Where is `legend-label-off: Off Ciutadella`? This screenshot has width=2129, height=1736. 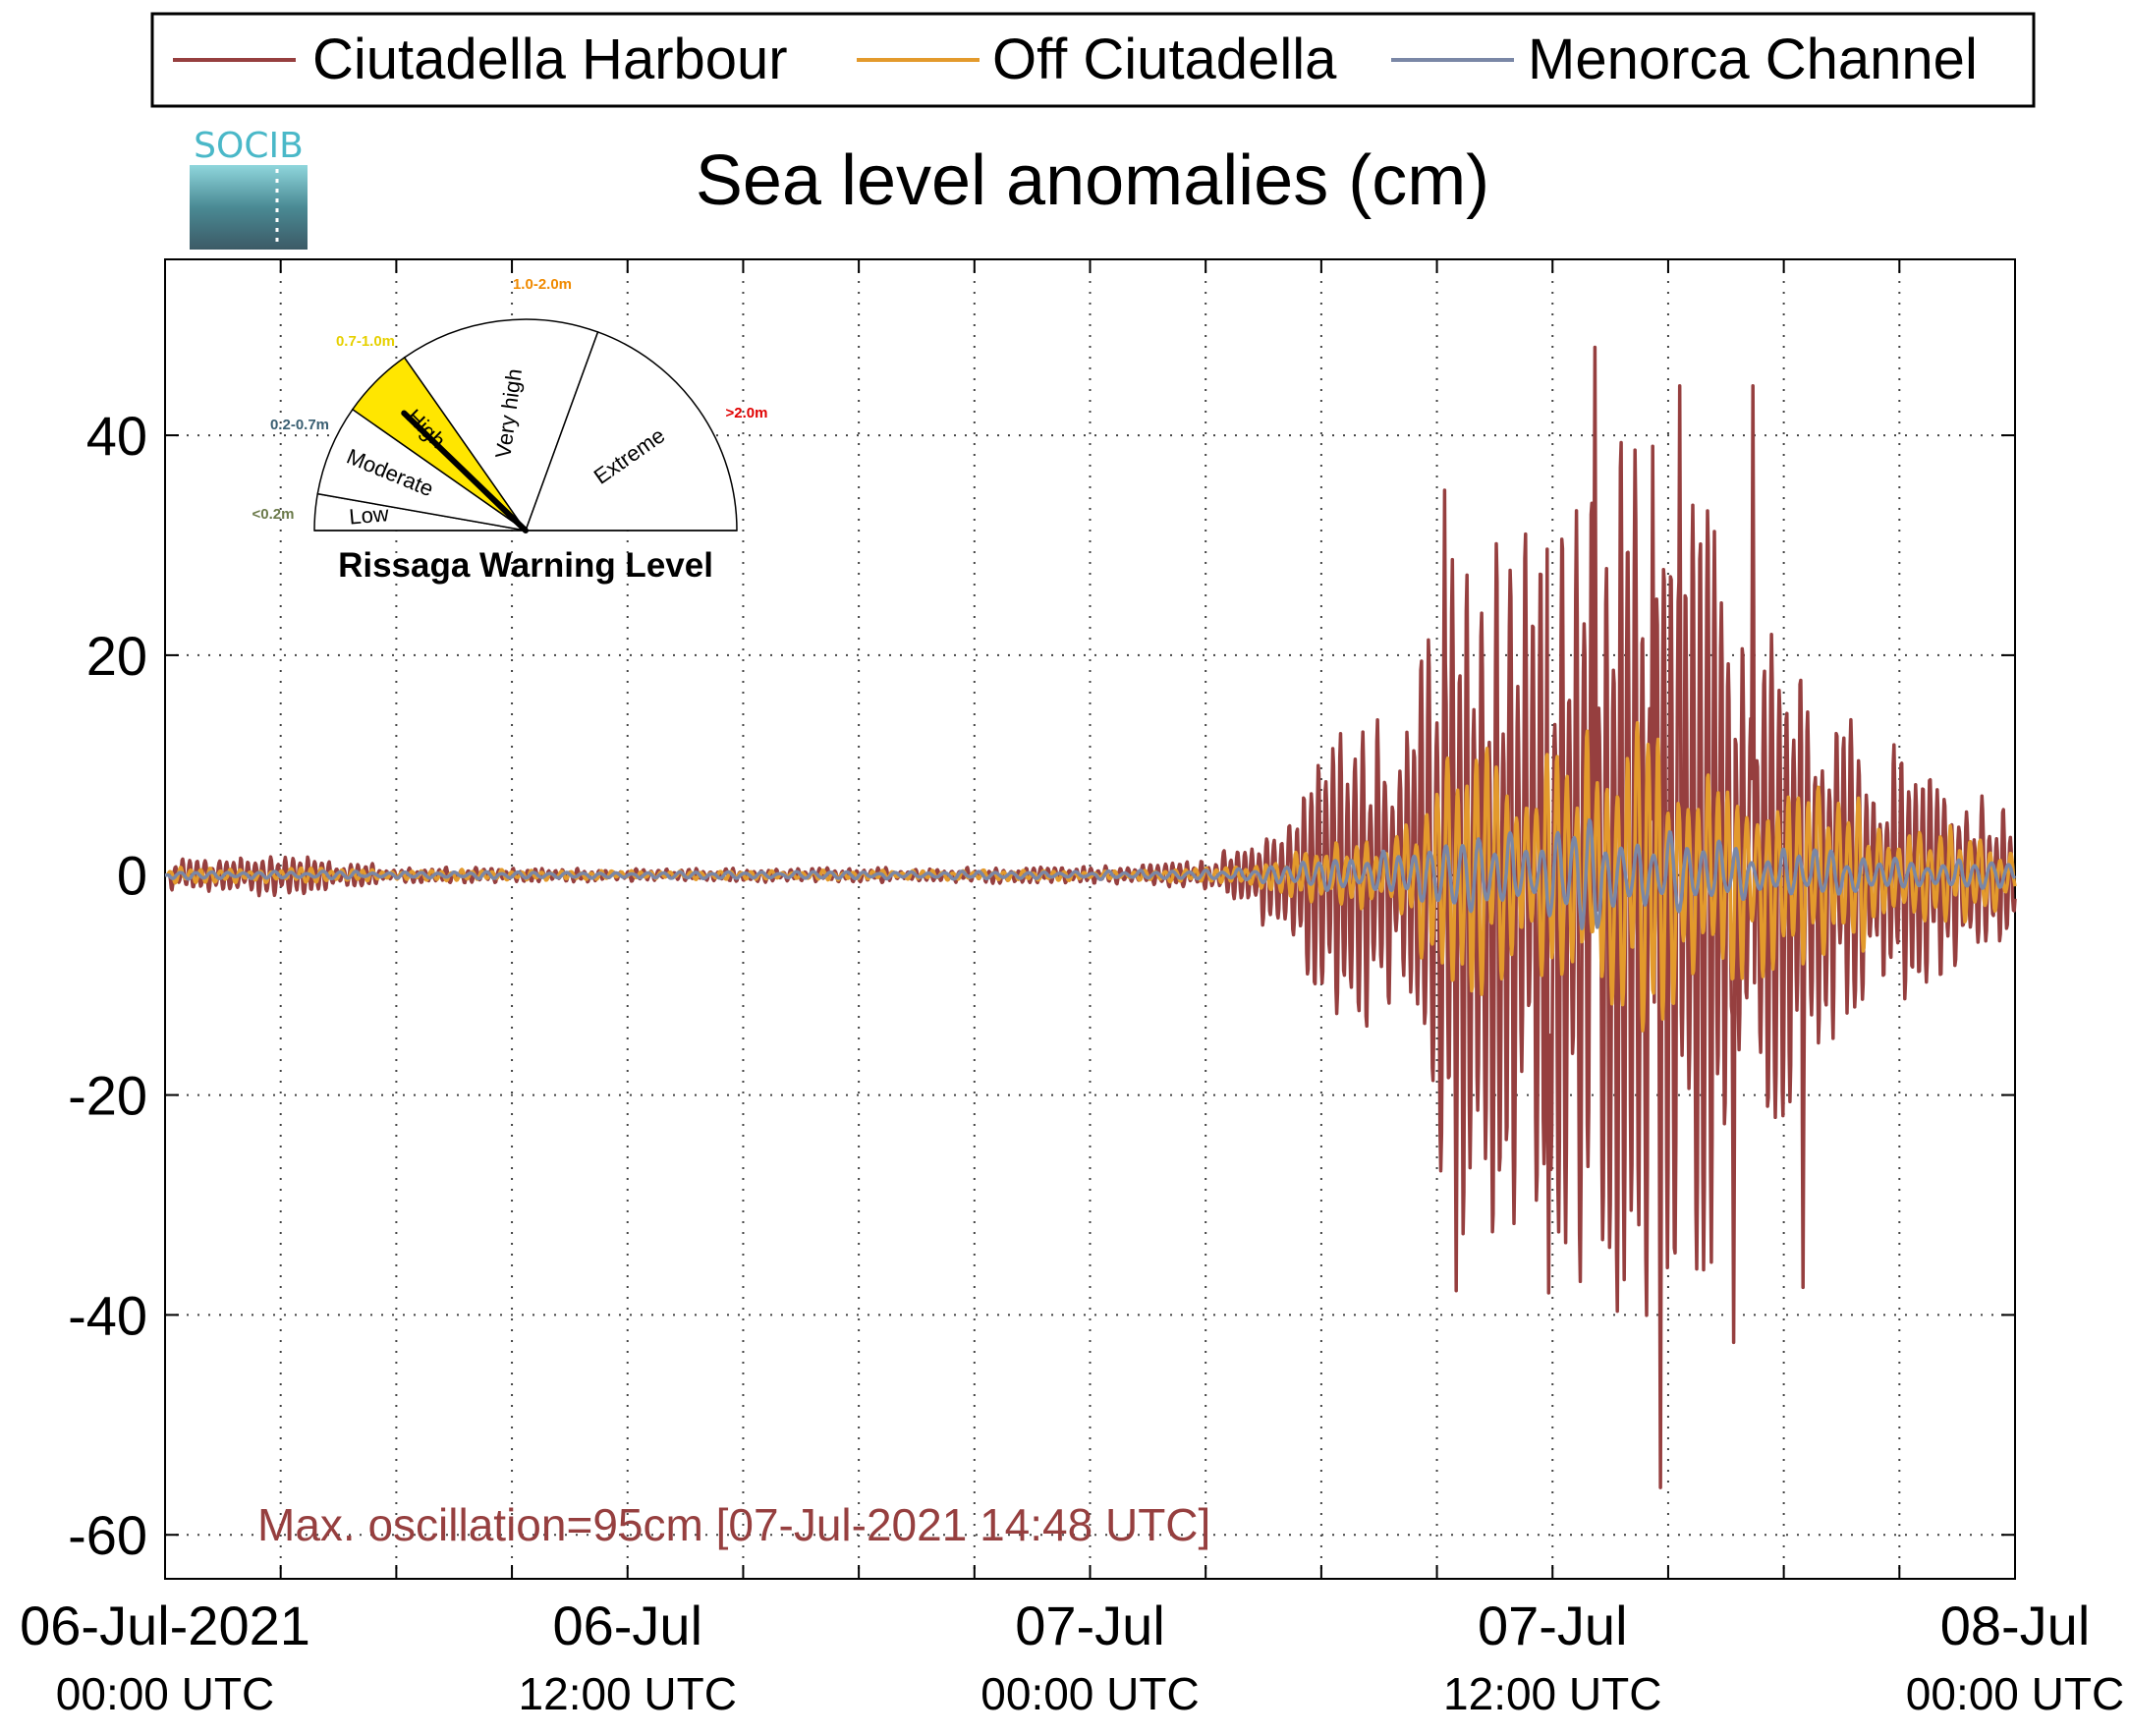 legend-label-off: Off Ciutadella is located at coordinates (1164, 59).